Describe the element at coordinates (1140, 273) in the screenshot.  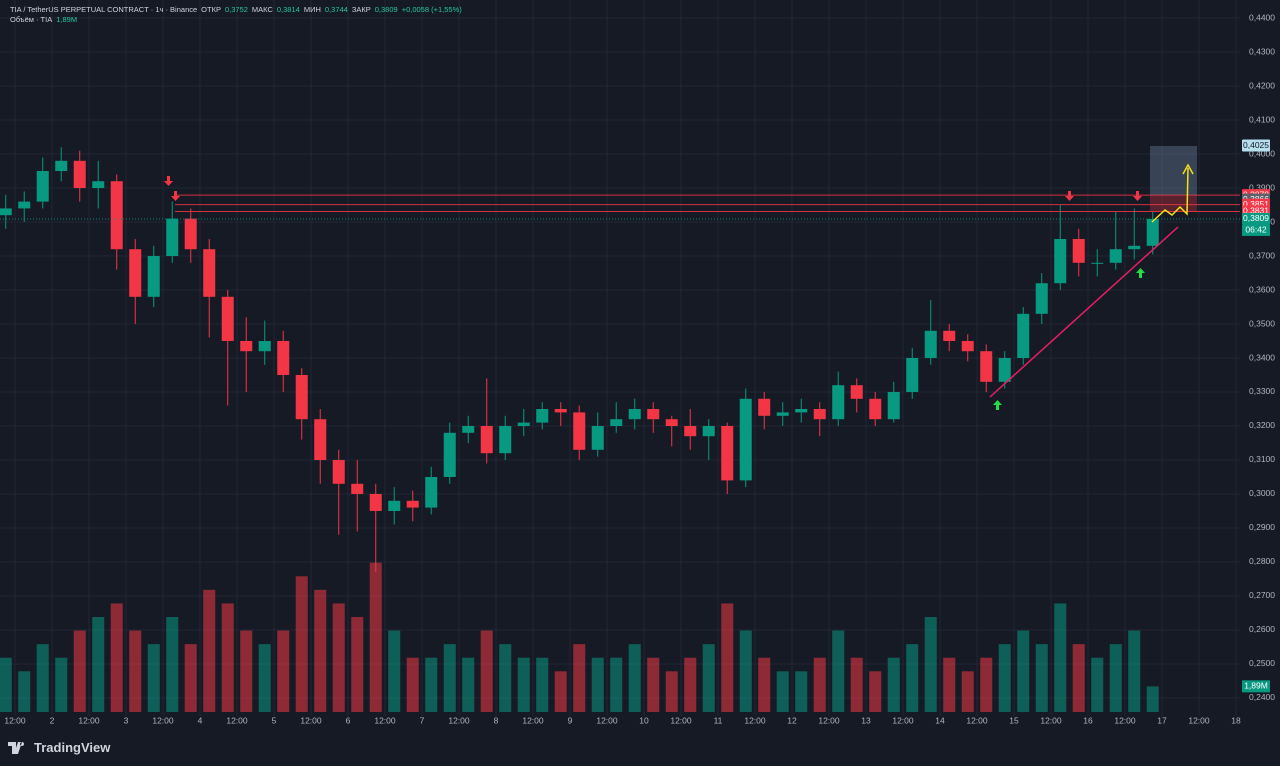
I see `arrow-up` at that location.